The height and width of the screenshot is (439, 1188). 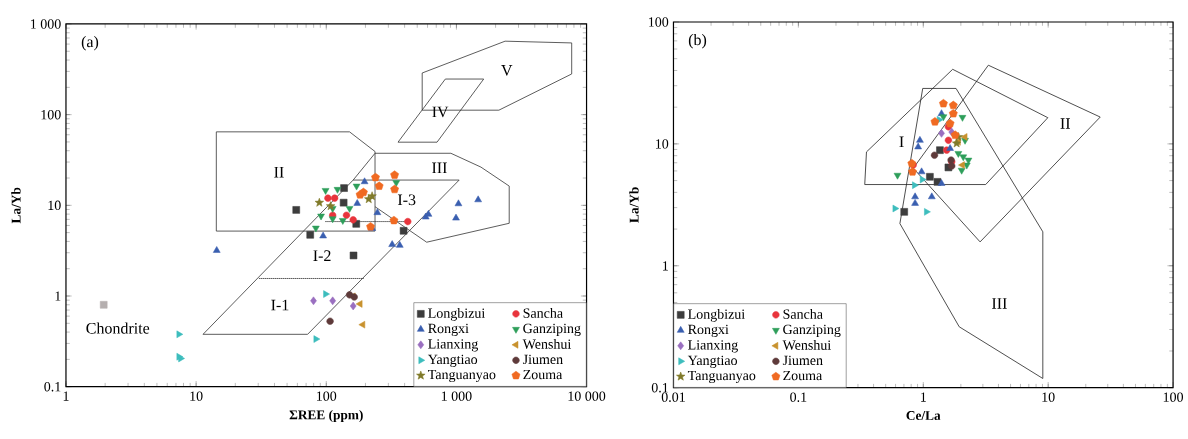 I want to click on x-tick-label: 1 000, so click(x=456, y=396).